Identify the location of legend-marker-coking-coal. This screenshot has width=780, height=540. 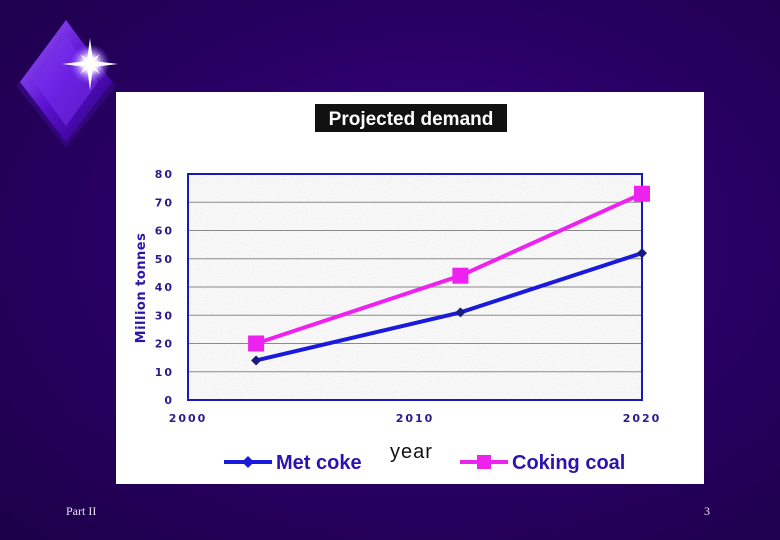
(484, 462).